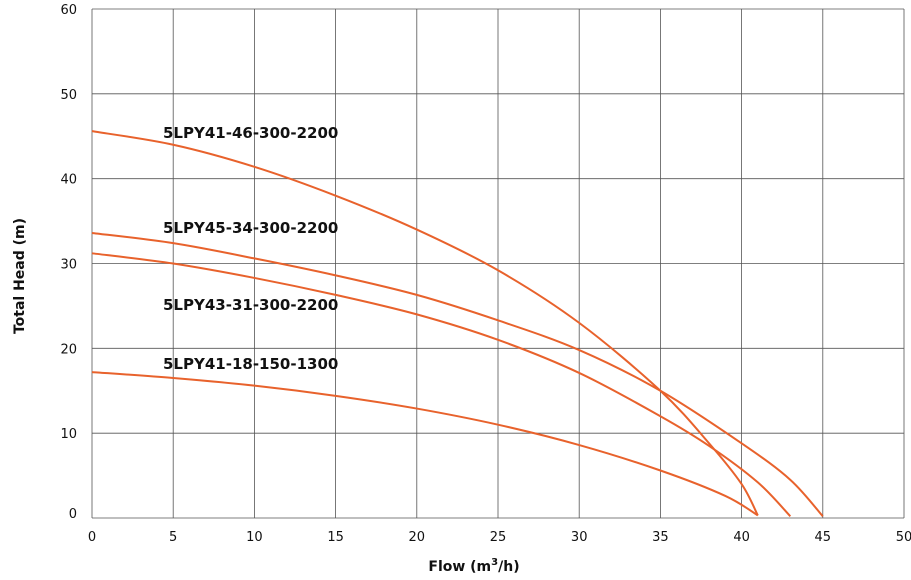 The width and height of the screenshot is (911, 580). What do you see at coordinates (903, 537) in the screenshot?
I see `x-tick-label: 50` at bounding box center [903, 537].